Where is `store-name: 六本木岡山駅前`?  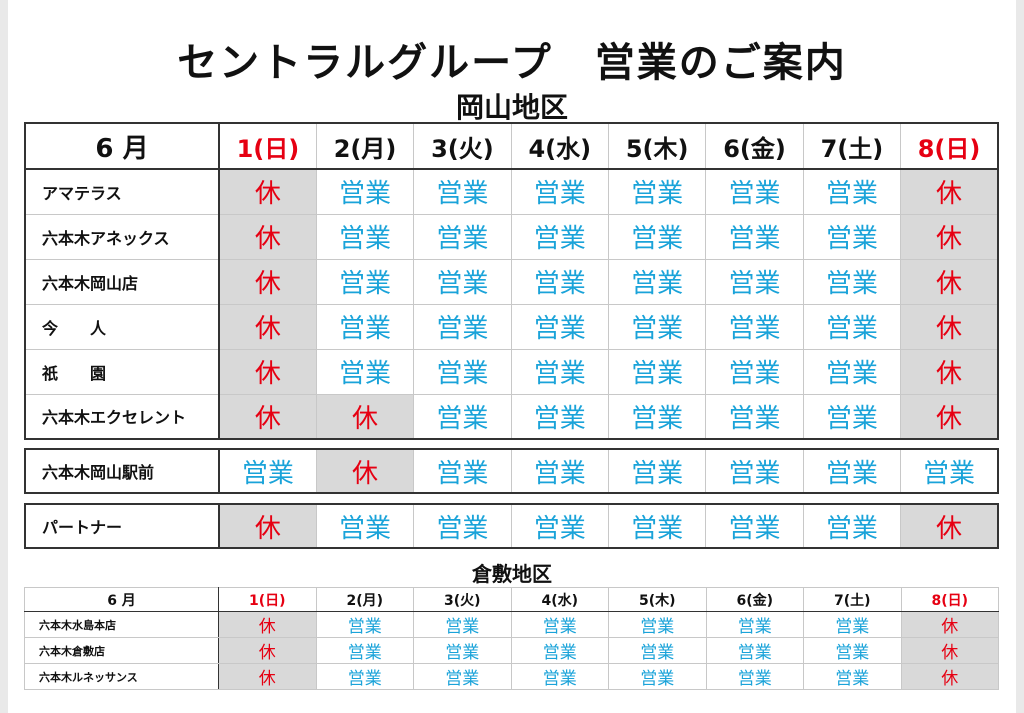
store-name: 六本木岡山駅前 is located at coordinates (122, 471).